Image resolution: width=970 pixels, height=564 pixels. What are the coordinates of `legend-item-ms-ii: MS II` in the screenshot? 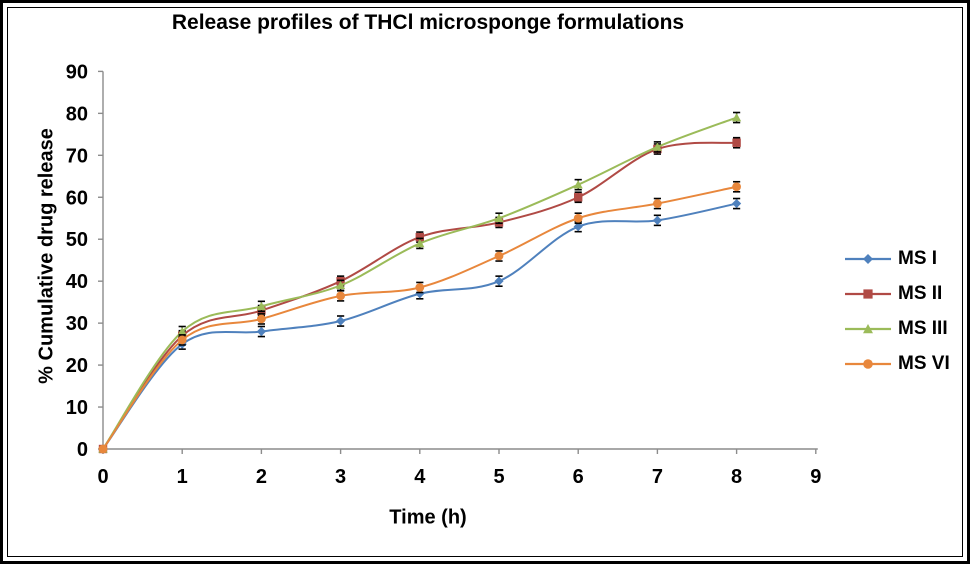 It's located at (897, 293).